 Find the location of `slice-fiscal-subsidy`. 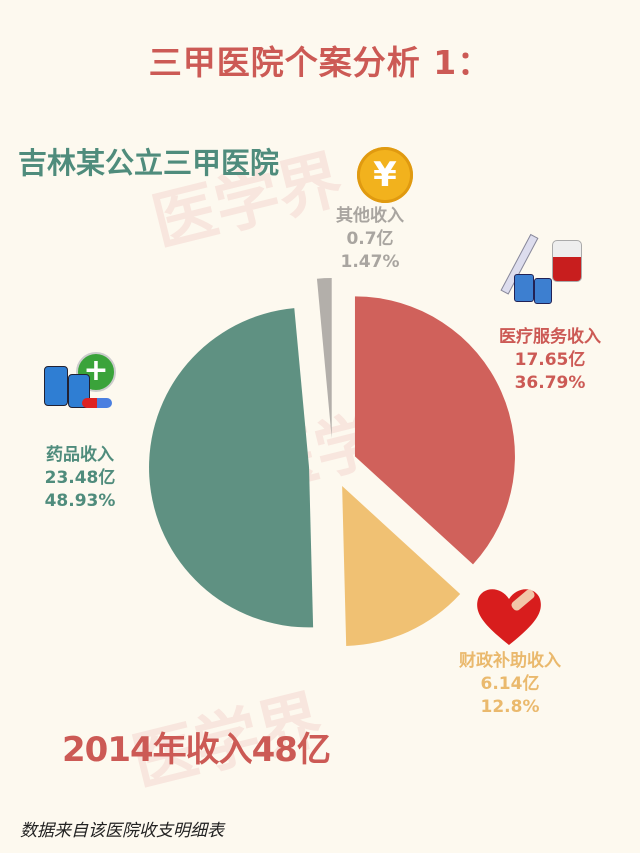

slice-fiscal-subsidy is located at coordinates (401, 566).